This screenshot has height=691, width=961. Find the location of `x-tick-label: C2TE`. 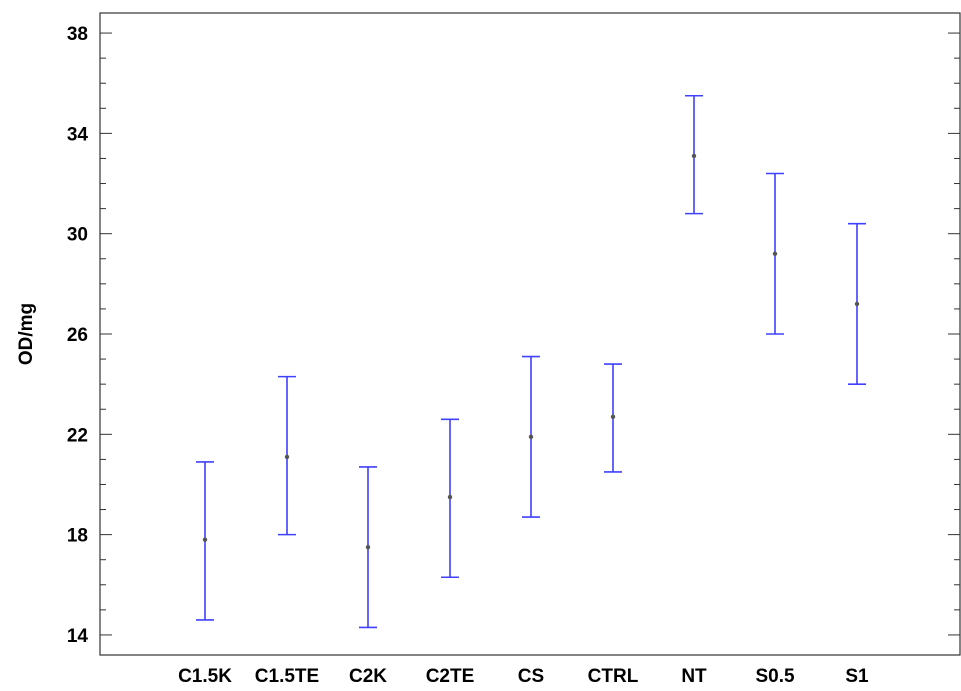

x-tick-label: C2TE is located at coordinates (450, 676).